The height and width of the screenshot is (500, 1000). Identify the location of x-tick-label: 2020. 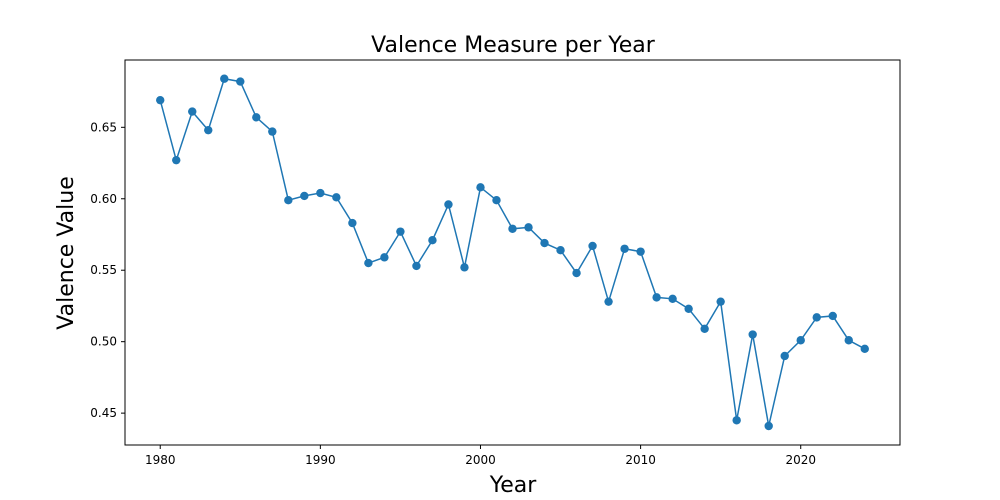
(800, 460).